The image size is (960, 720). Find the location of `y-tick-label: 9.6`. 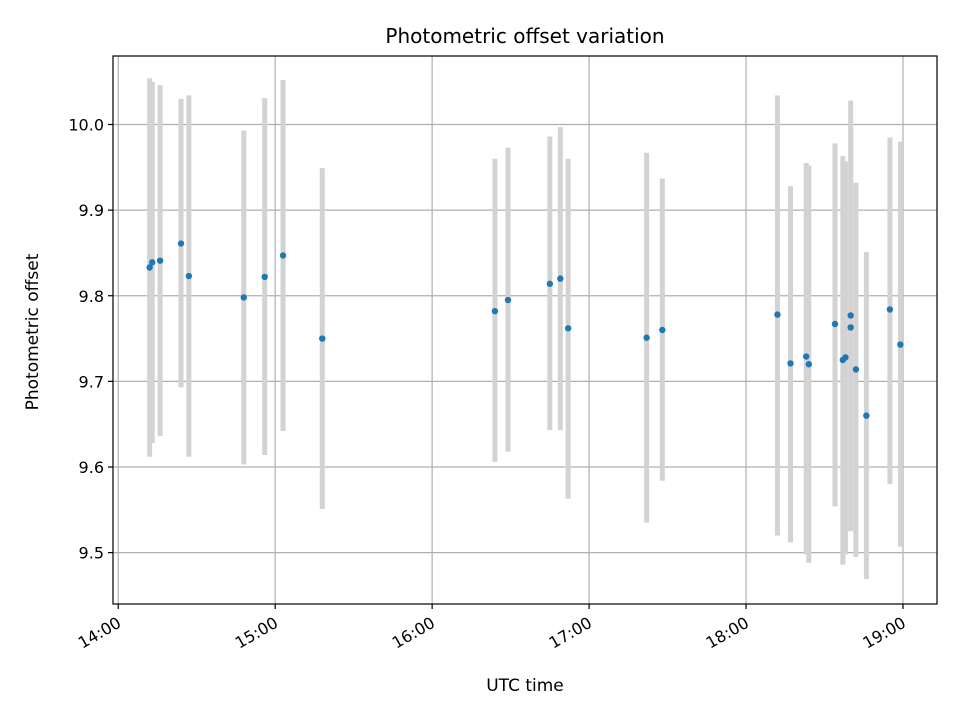

y-tick-label: 9.6 is located at coordinates (91, 467).